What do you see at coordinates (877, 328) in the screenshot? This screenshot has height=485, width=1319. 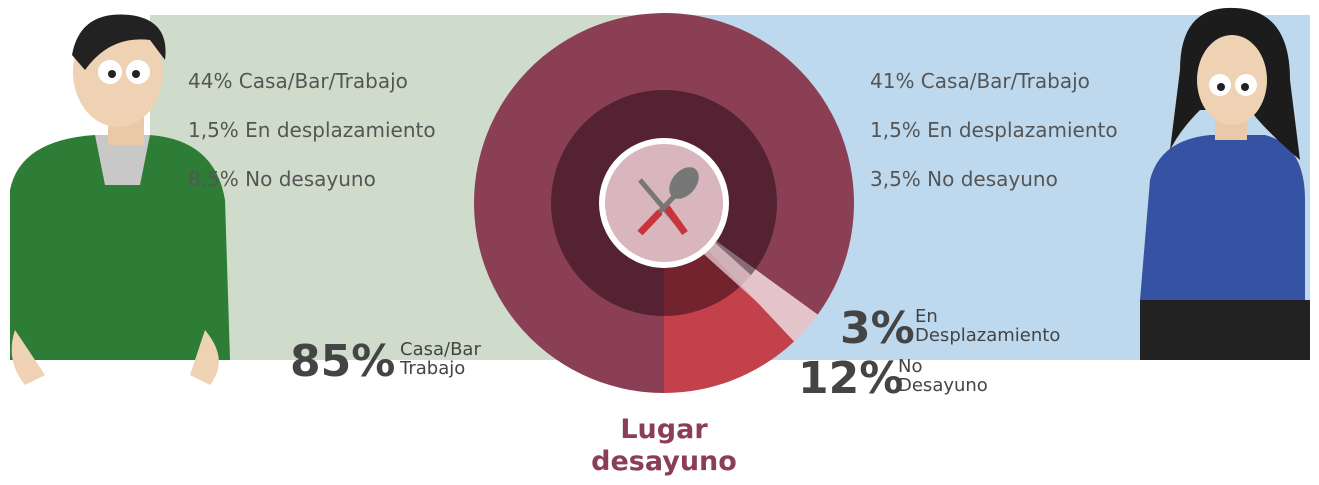 I see `slice-value-label: 3%` at bounding box center [877, 328].